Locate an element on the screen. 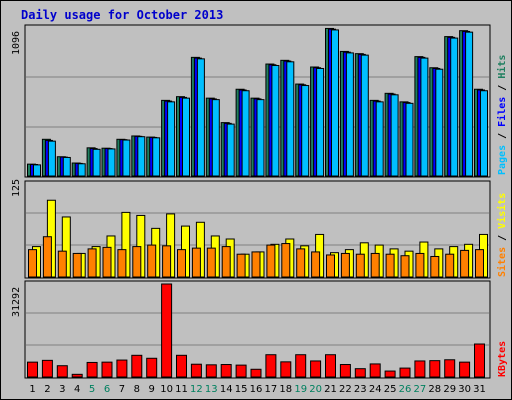 This screenshot has width=512, height=400. day-label: 26 is located at coordinates (405, 389).